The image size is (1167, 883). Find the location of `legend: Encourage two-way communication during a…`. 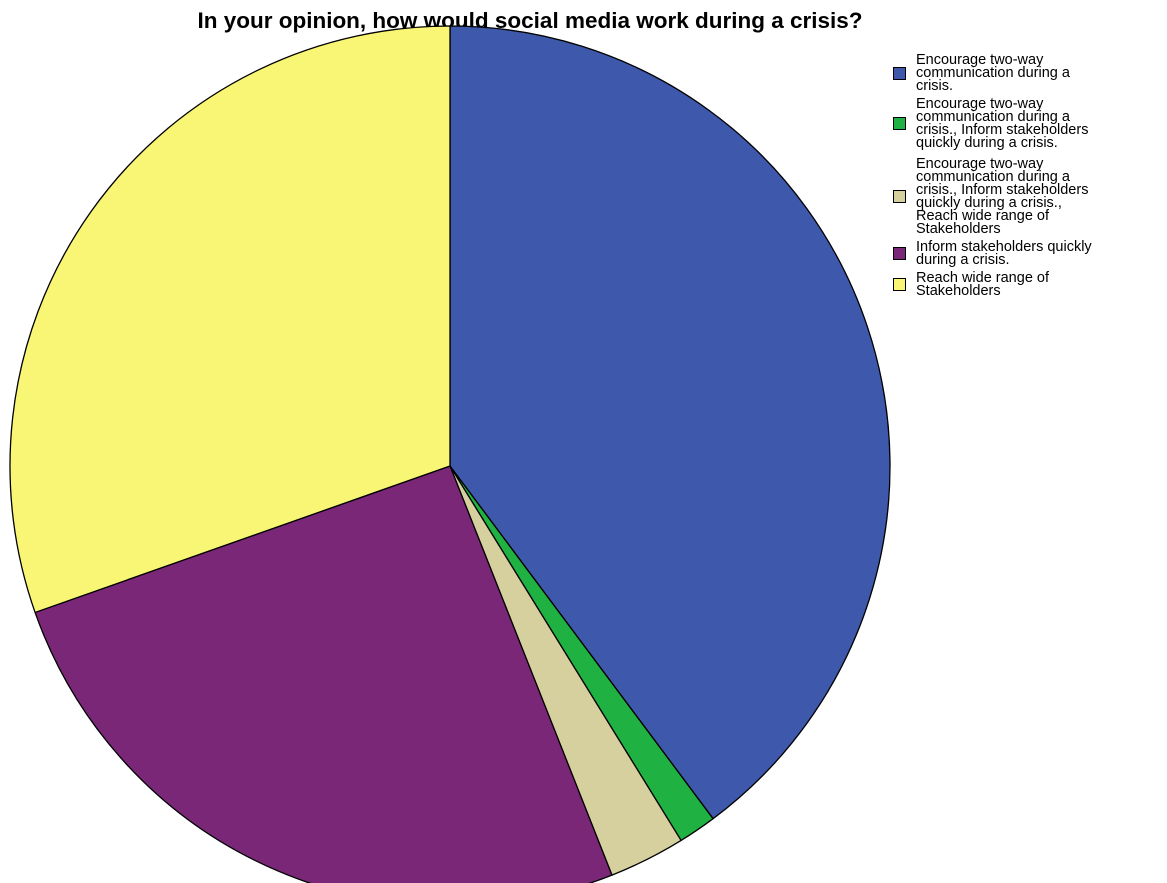

legend: Encourage two-way communication during a… is located at coordinates (1028, 178).